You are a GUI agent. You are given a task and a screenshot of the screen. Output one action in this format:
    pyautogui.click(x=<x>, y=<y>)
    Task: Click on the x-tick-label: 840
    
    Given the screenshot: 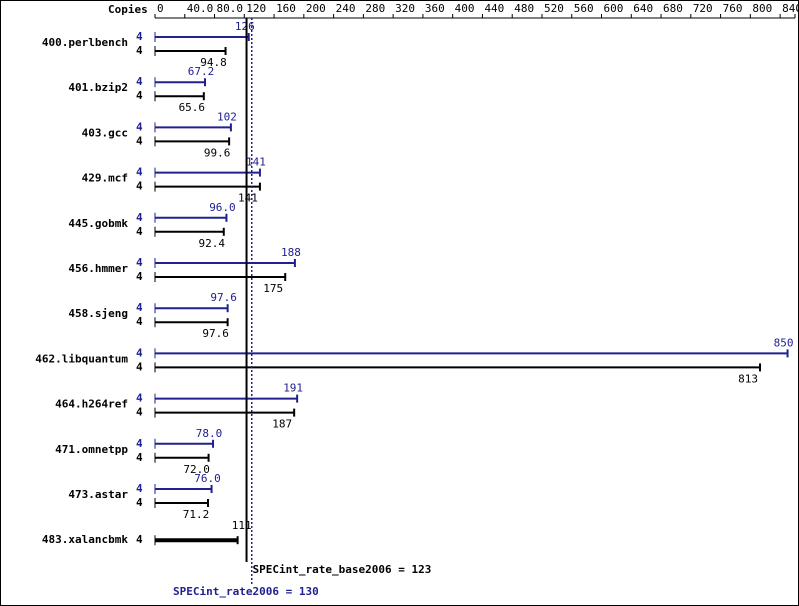 What is the action you would take?
    pyautogui.click(x=790, y=8)
    